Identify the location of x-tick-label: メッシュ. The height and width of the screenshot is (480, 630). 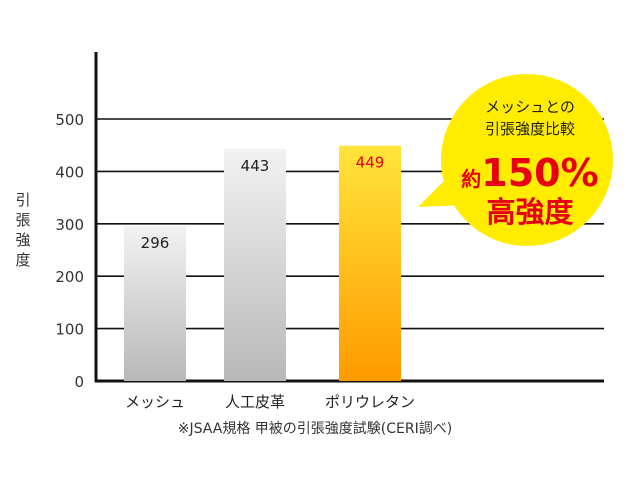
(155, 402).